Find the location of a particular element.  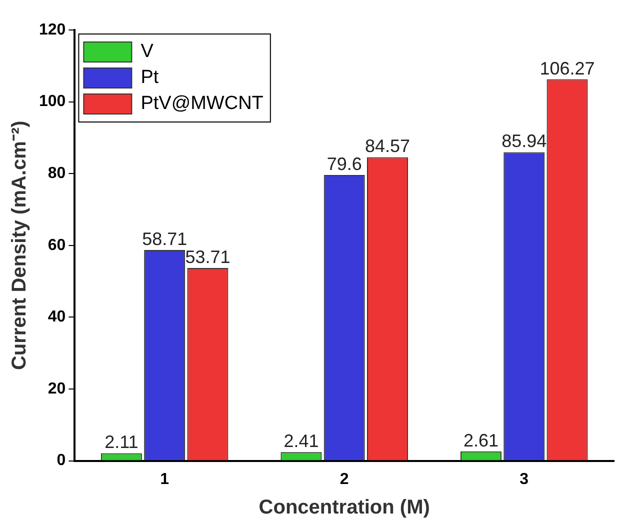

data-label: 79.6 is located at coordinates (344, 164).